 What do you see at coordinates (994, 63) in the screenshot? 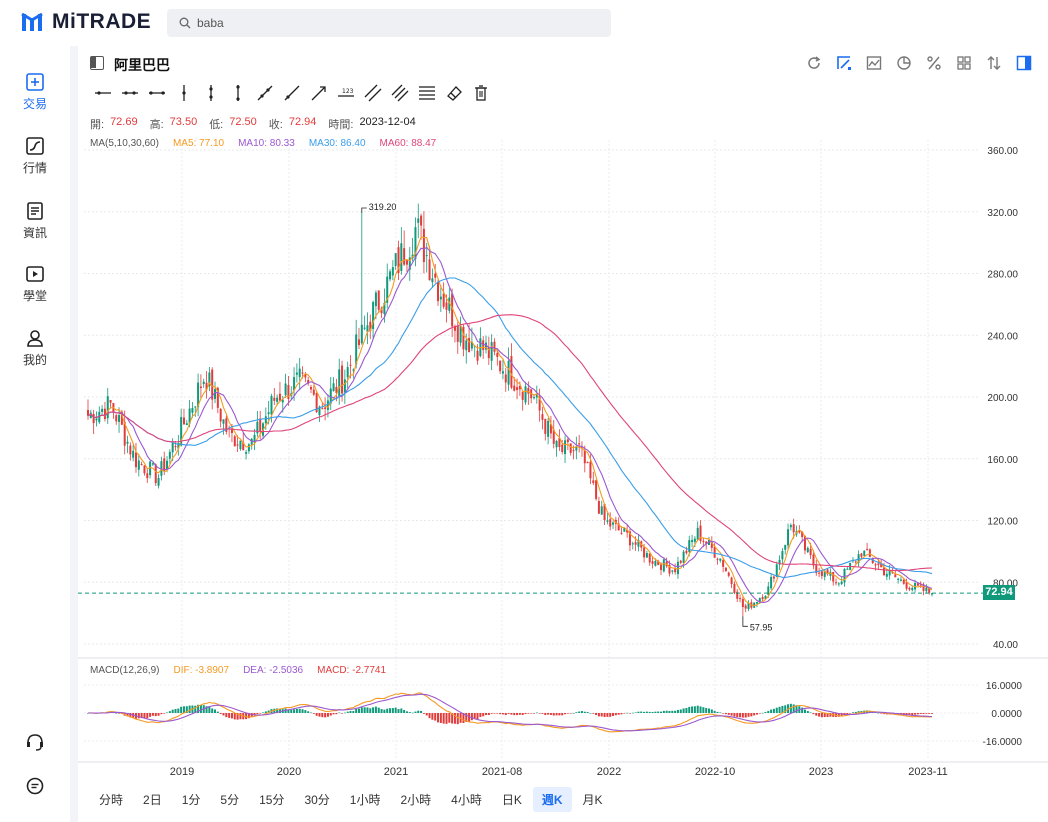
I see `sort-icon` at bounding box center [994, 63].